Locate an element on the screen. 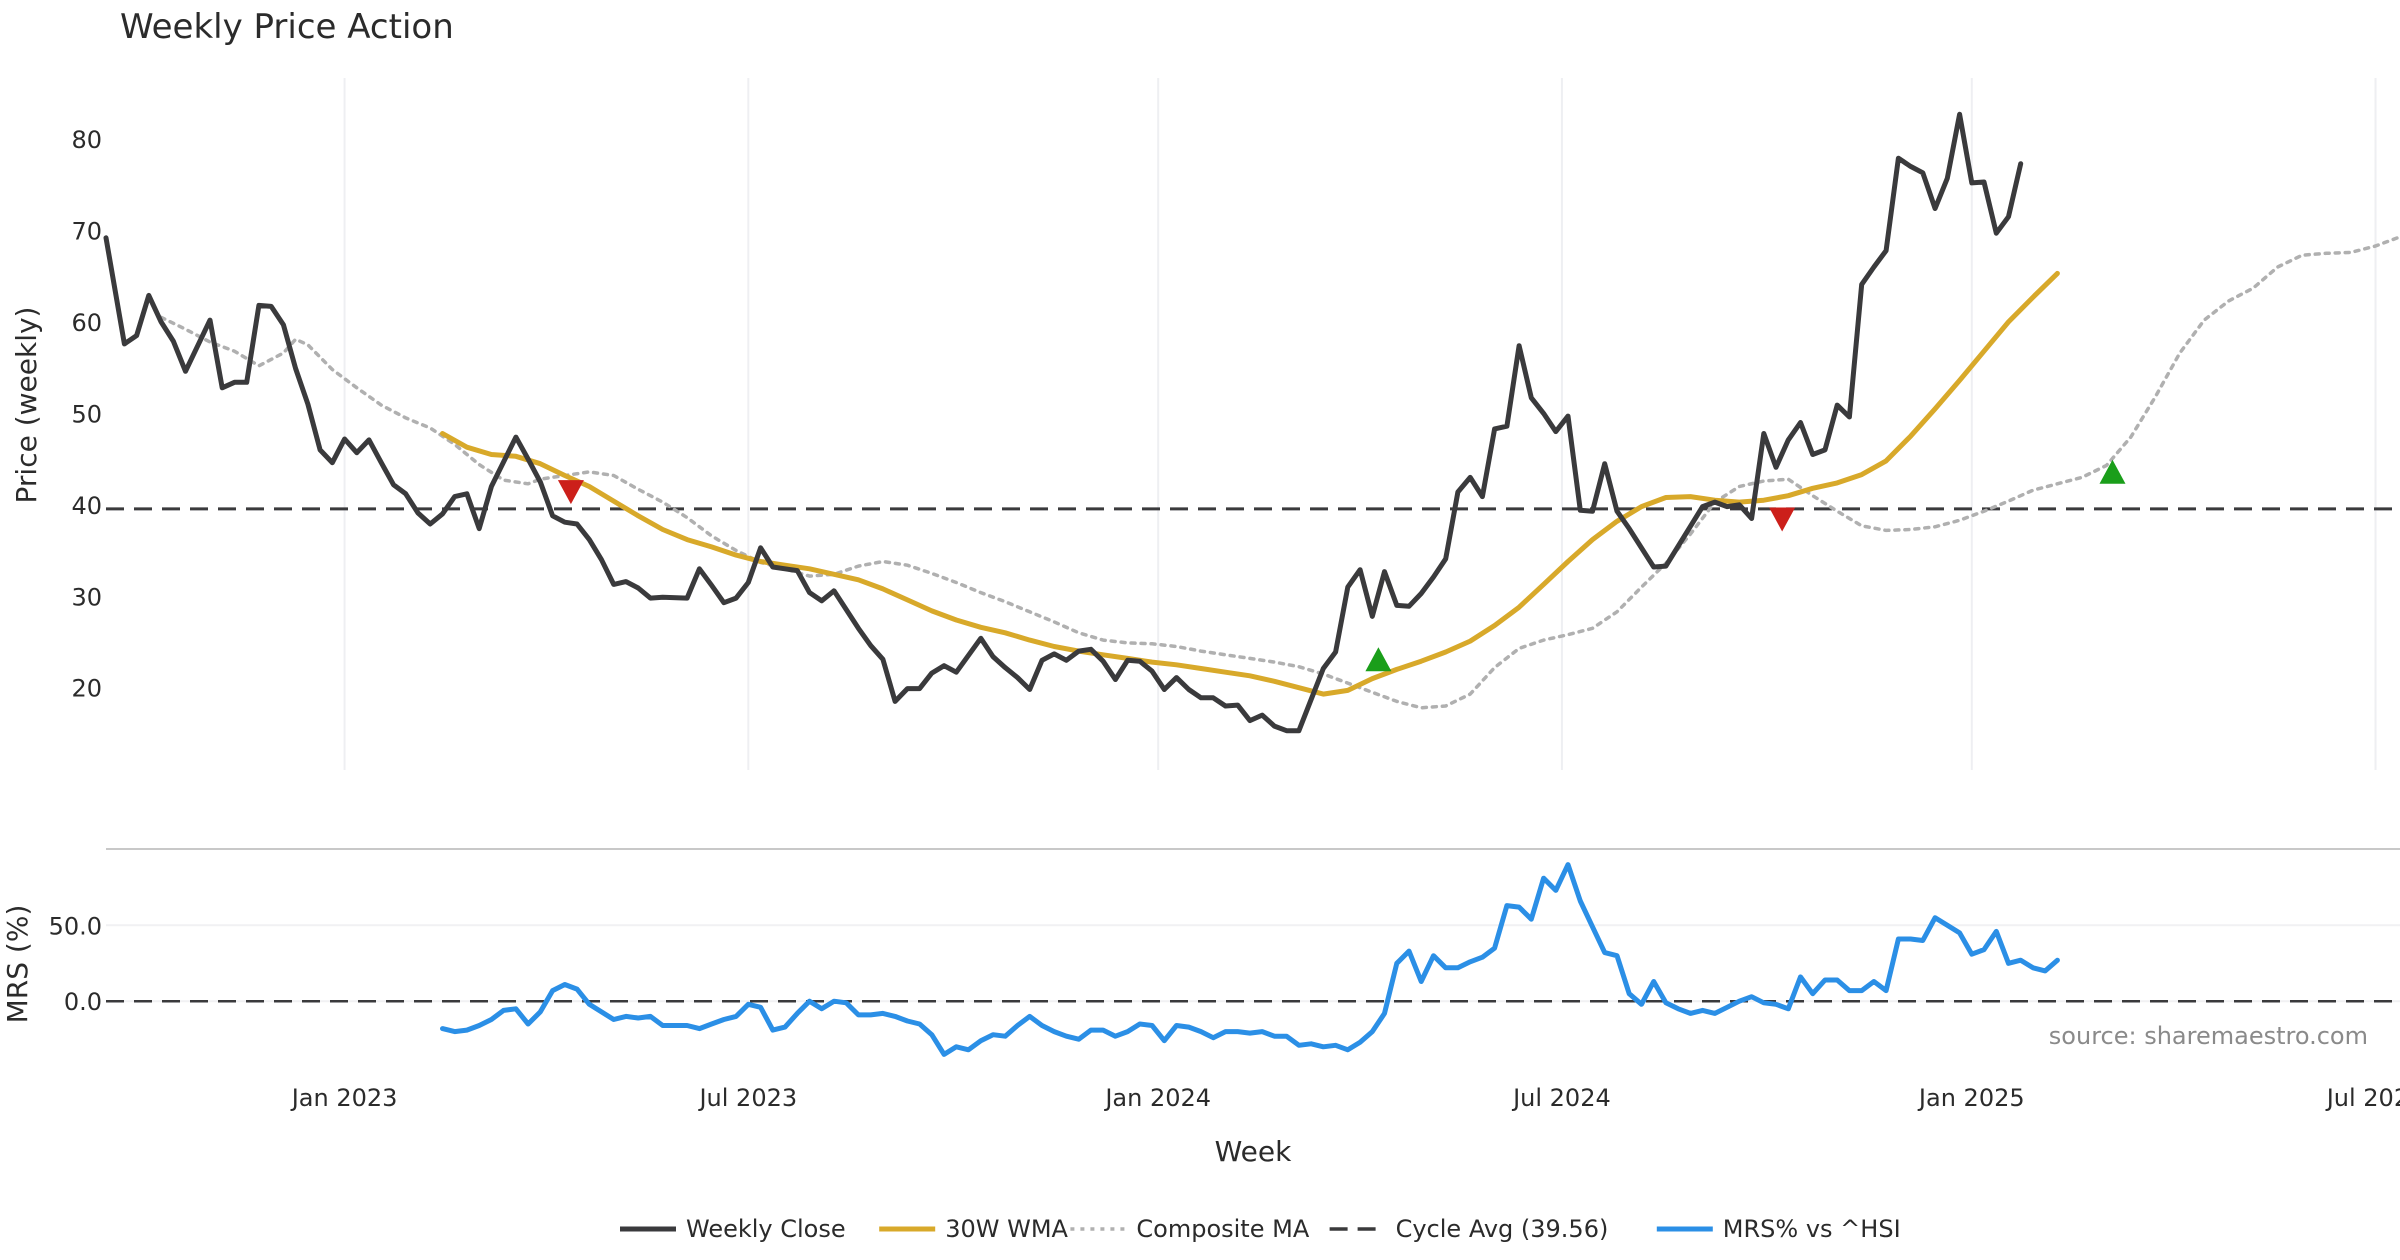 The image size is (2400, 1260). legend-label: Composite MA is located at coordinates (1222, 1229).